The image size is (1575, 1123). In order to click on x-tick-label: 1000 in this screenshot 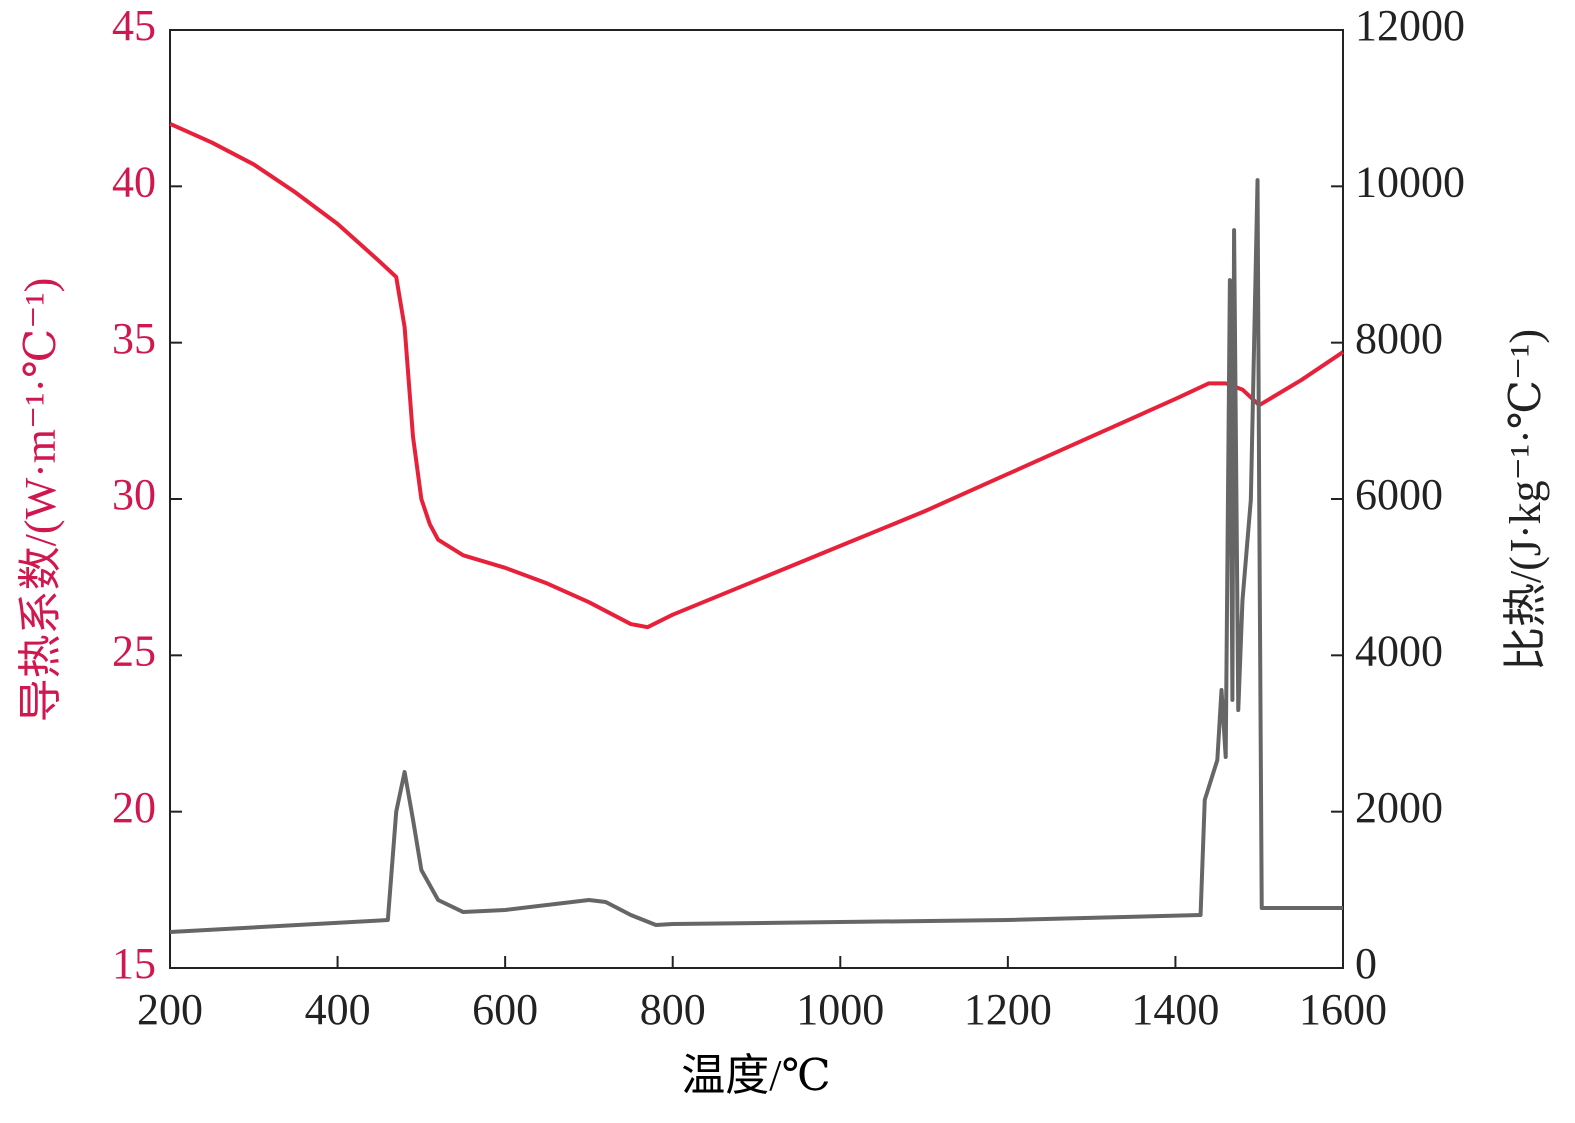, I will do `click(840, 1009)`.